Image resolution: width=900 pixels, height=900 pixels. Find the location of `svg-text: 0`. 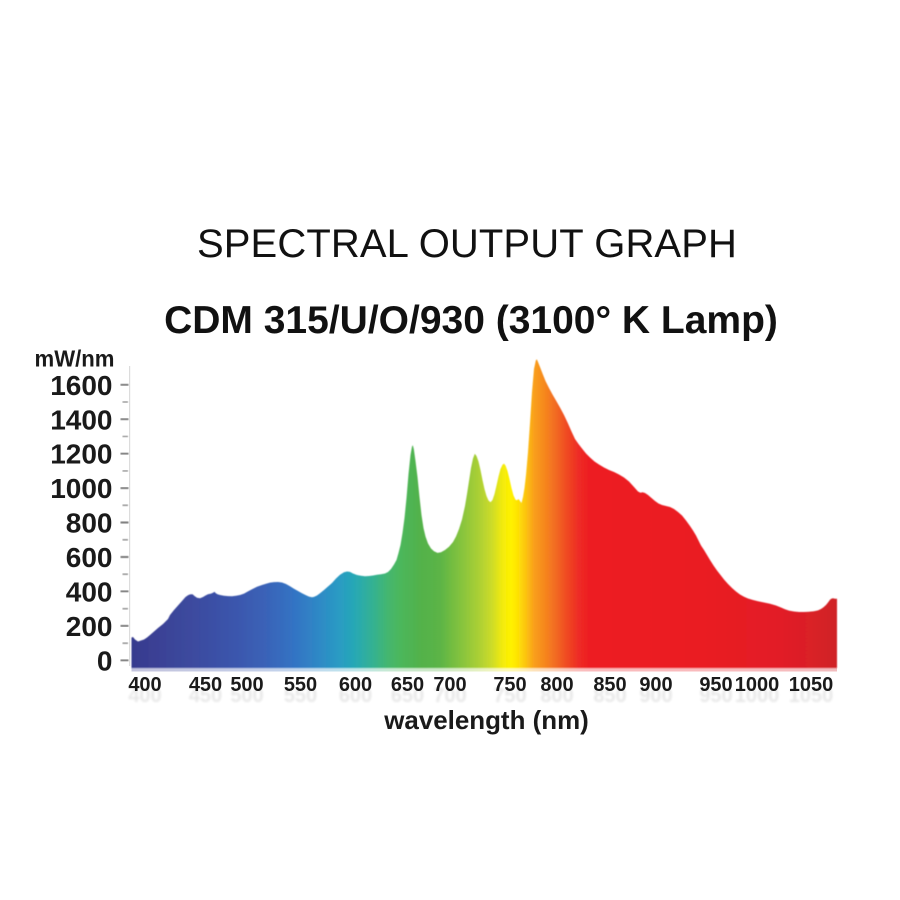

svg-text: 0 is located at coordinates (105, 661).